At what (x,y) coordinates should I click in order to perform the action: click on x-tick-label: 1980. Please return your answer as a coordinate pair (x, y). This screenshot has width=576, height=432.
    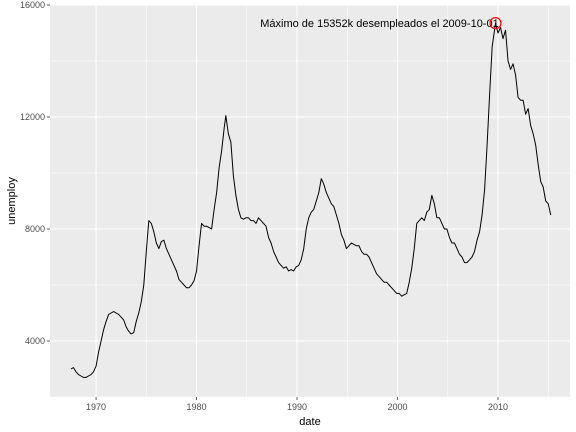
    Looking at the image, I should click on (197, 407).